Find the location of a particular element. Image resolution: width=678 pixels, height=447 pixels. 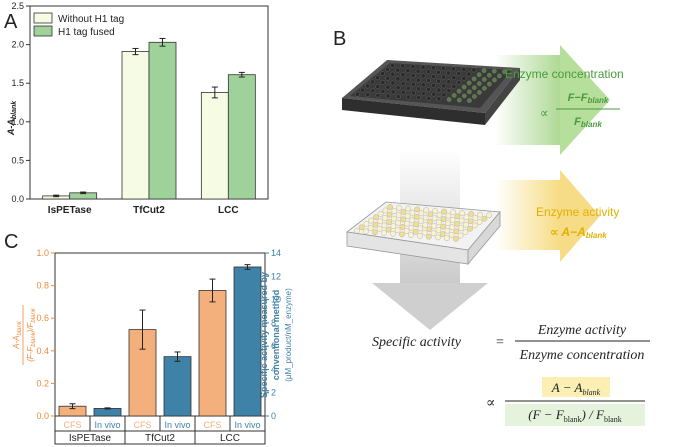

chart-c-right-ytick-label: 12 is located at coordinates (276, 276).